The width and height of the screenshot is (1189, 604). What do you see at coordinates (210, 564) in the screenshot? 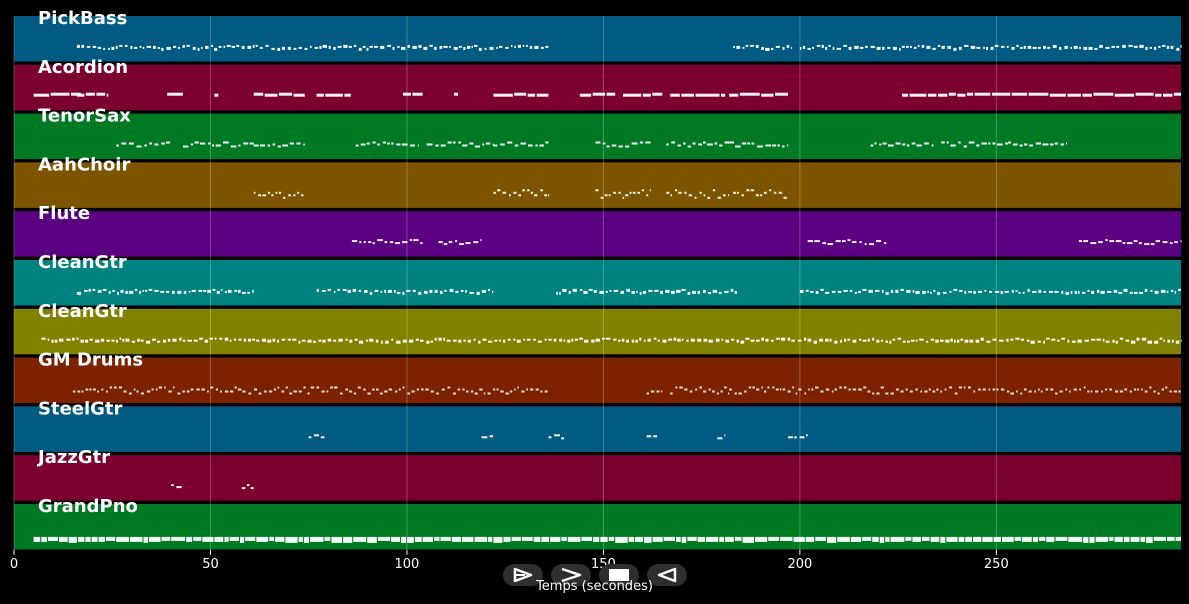
I see `x-tick-label: 50` at bounding box center [210, 564].